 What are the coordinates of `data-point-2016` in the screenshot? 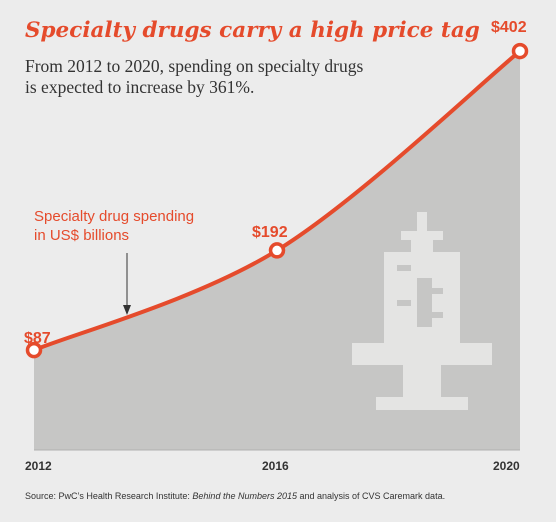 It's located at (277, 250).